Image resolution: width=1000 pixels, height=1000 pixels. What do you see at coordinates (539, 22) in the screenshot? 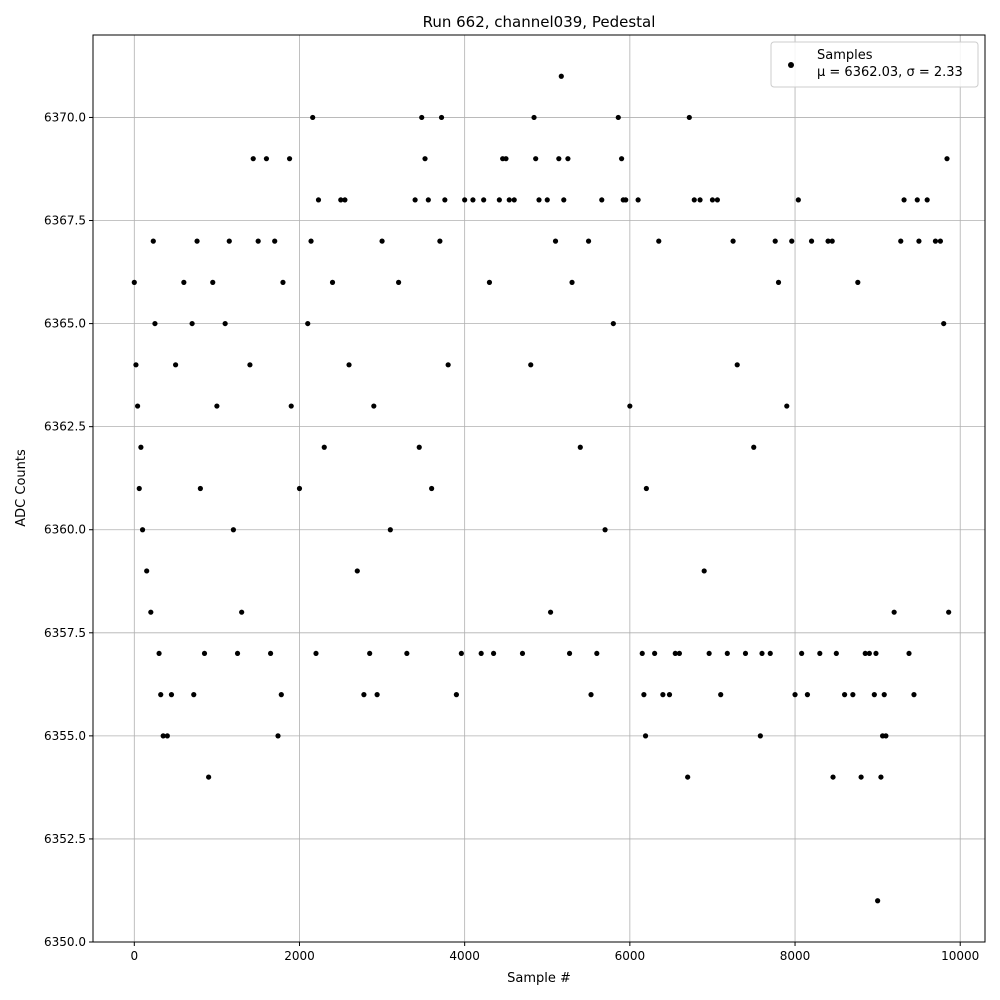
I see `chart-title: Run 662, channel039, Pedestal` at bounding box center [539, 22].